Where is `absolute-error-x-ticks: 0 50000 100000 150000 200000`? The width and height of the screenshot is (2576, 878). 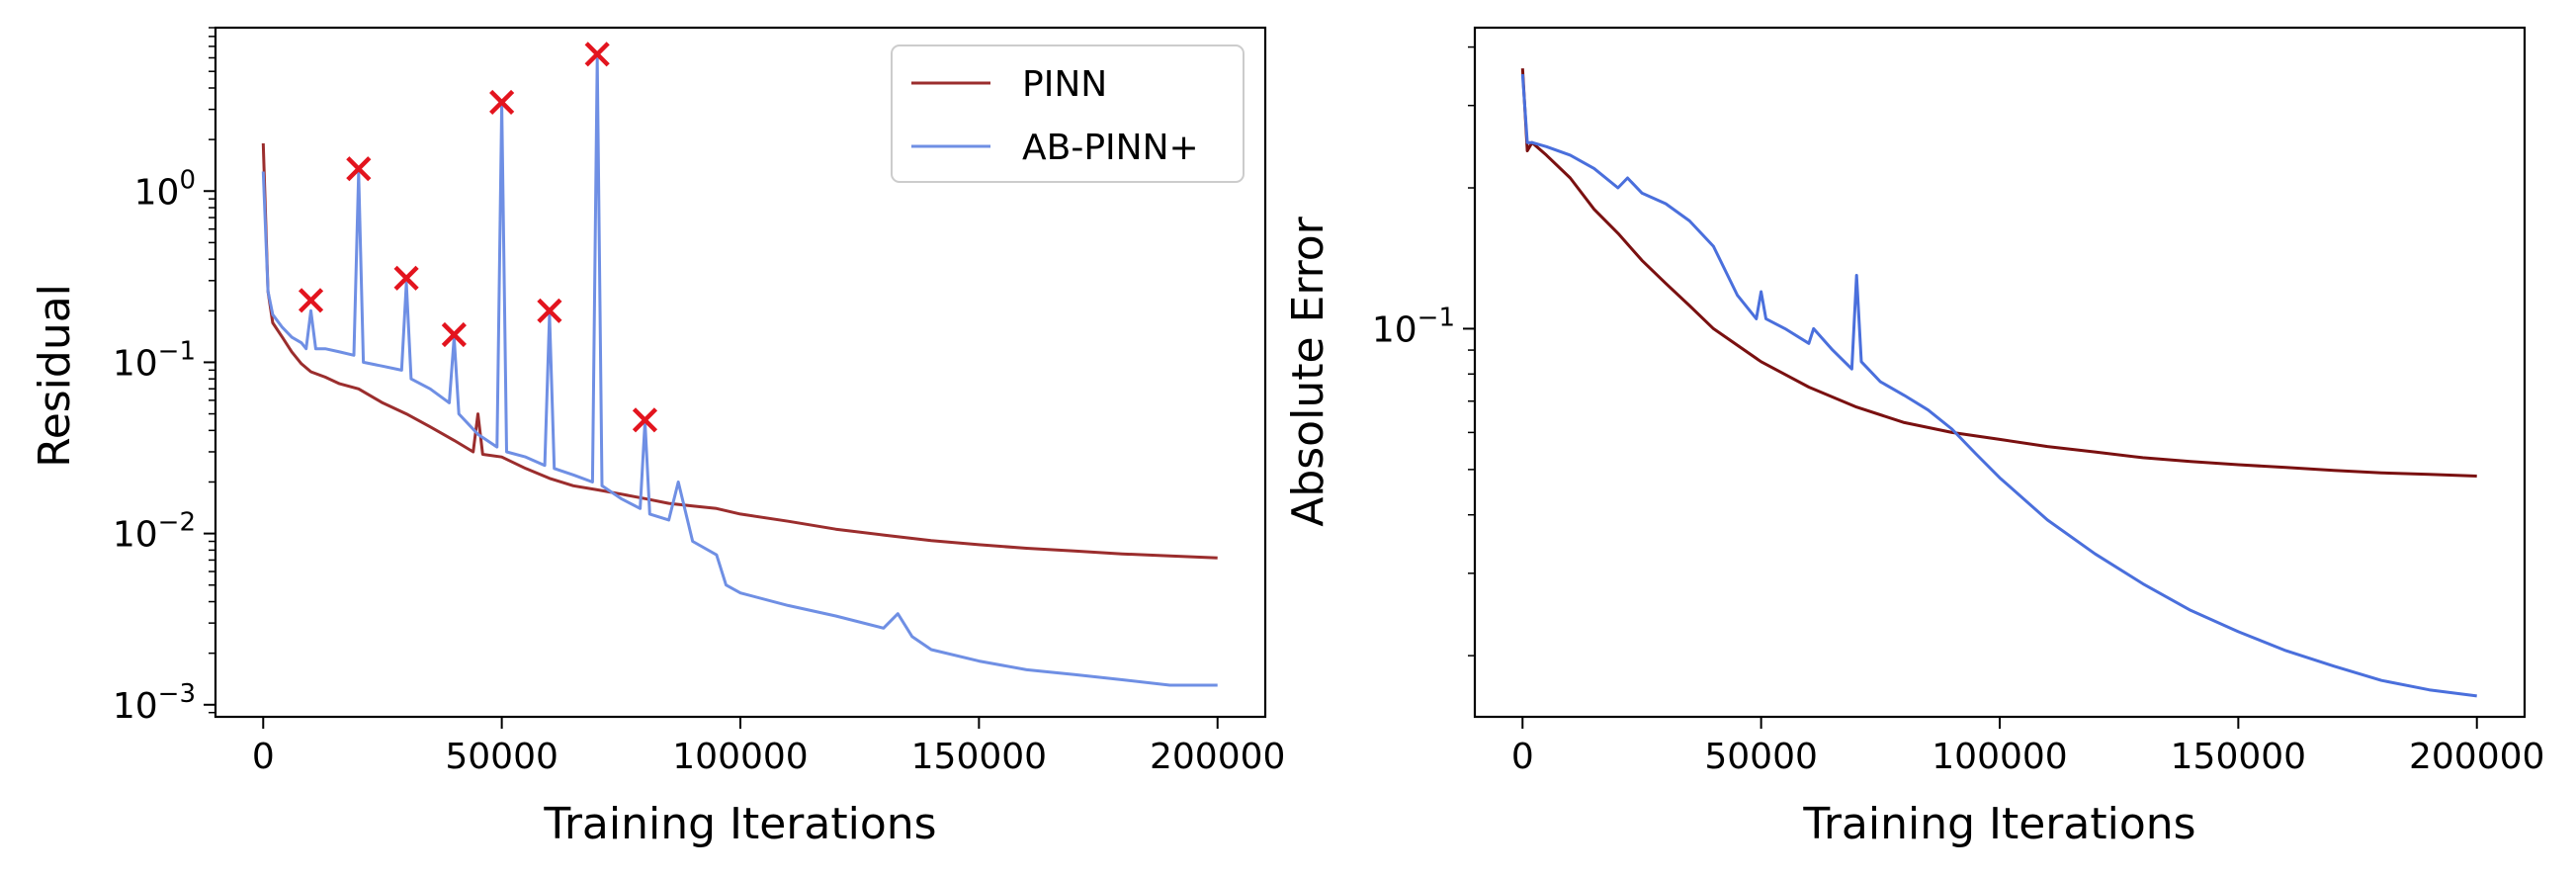
absolute-error-x-ticks: 0 50000 100000 150000 200000 is located at coordinates (2027, 747).